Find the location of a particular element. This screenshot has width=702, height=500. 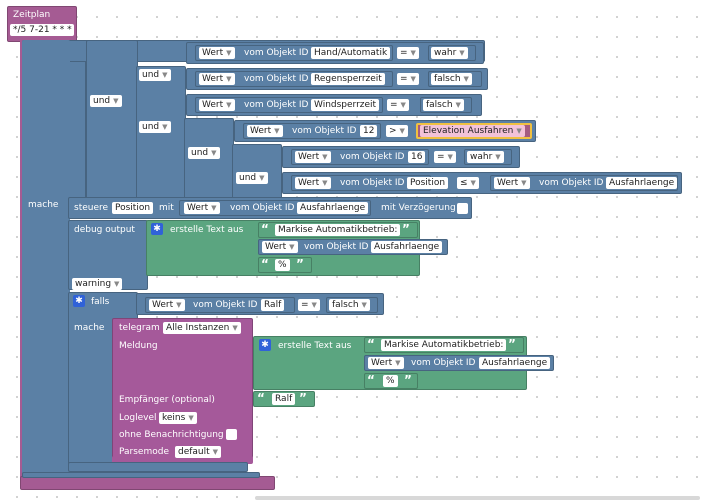

loglevel-label: Loglevel is located at coordinates (138, 418).